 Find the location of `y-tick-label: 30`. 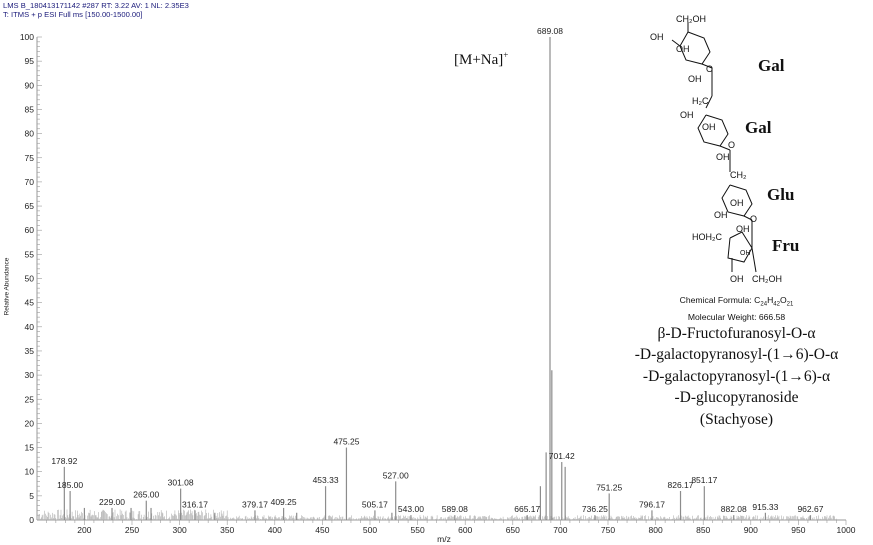

y-tick-label: 30 is located at coordinates (30, 375).